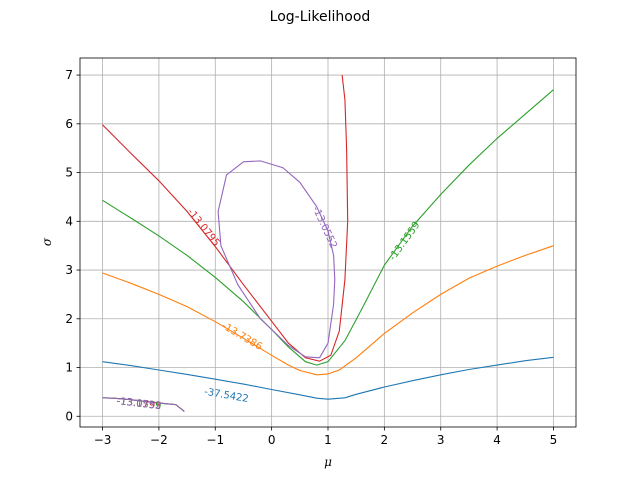  I want to click on y-tick-label: 4, so click(69, 221).